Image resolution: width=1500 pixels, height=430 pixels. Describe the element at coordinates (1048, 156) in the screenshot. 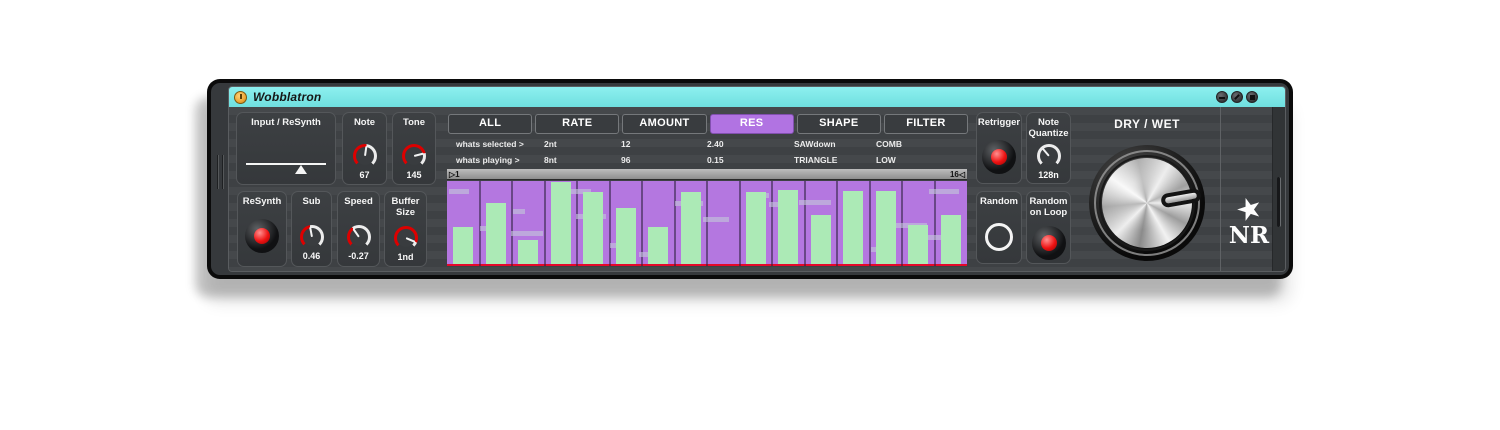

I see `note-quantize-knob` at that location.